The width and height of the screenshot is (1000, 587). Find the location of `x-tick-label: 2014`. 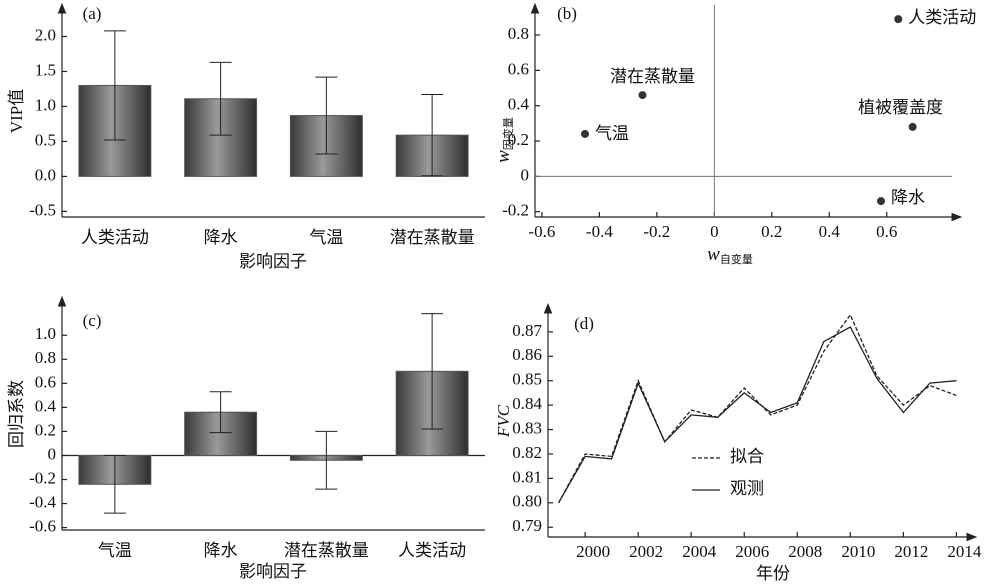

x-tick-label: 2014 is located at coordinates (964, 551).